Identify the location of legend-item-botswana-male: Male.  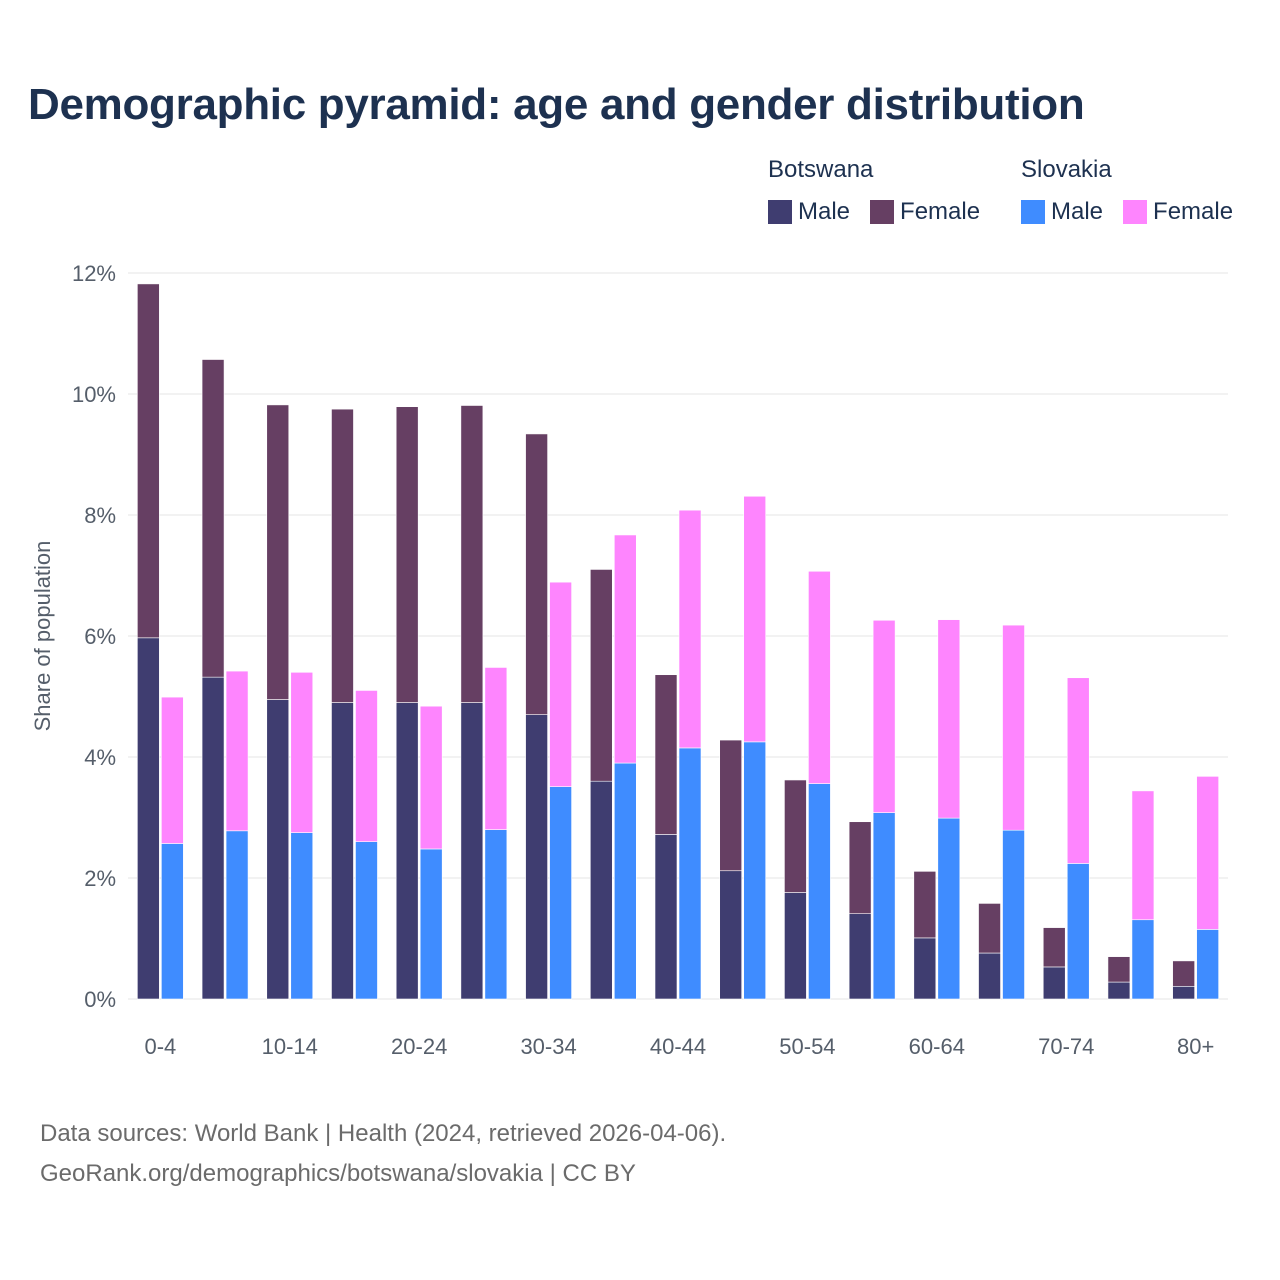
(809, 212).